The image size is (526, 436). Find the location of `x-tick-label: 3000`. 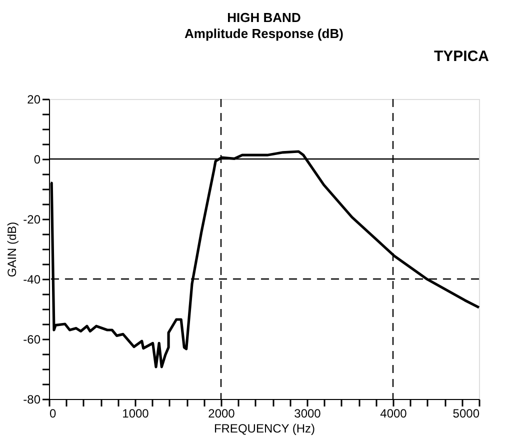

x-tick-label: 3000 is located at coordinates (308, 413).